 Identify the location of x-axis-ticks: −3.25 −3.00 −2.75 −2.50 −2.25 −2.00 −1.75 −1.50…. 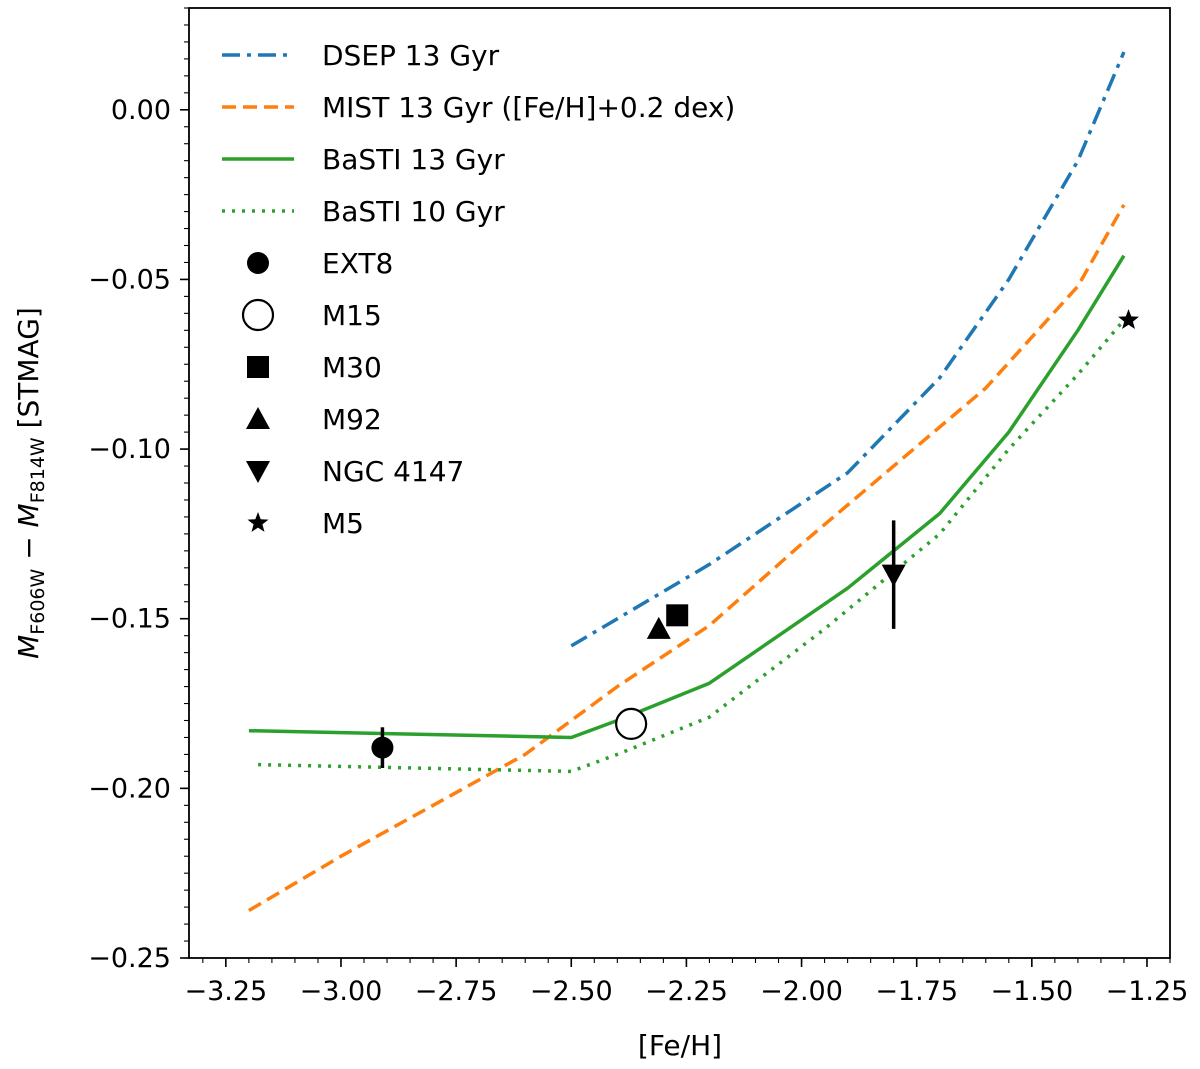
(686, 982).